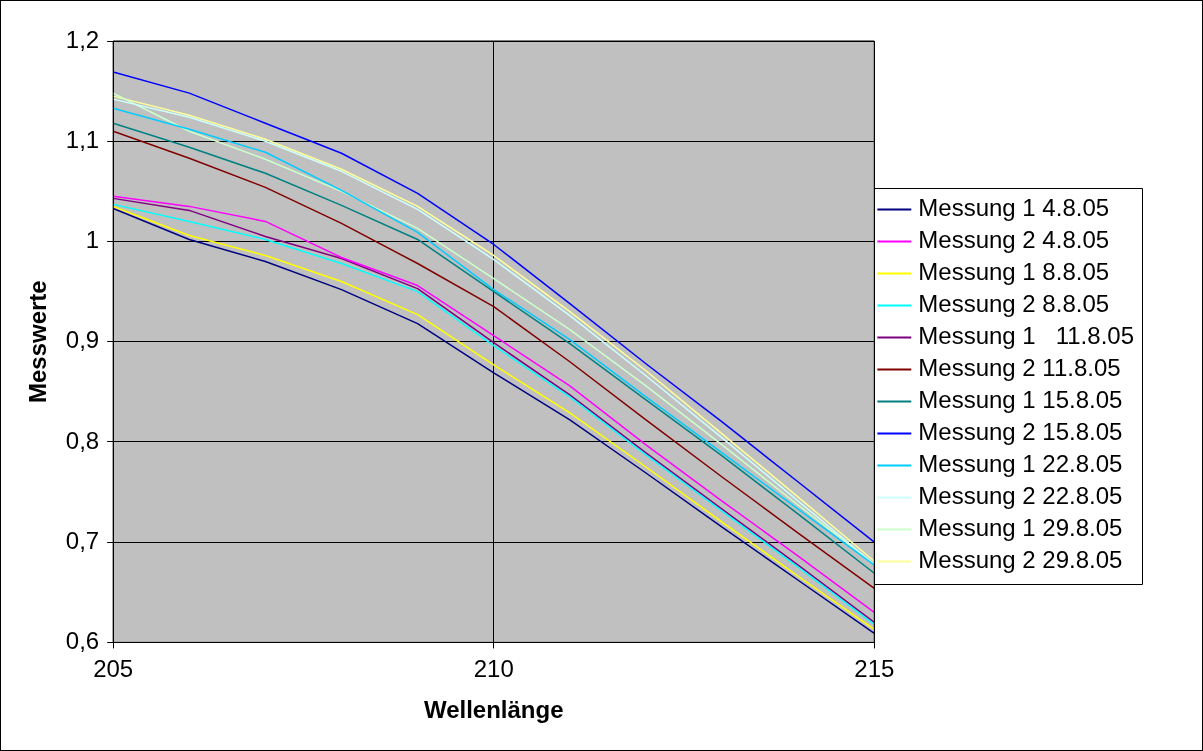 Image resolution: width=1203 pixels, height=751 pixels. I want to click on y-tick-label: 0,6, so click(82, 641).